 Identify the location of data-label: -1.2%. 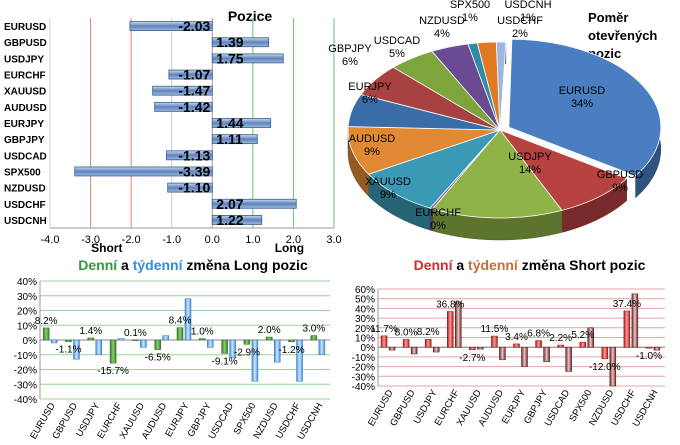
(291, 350).